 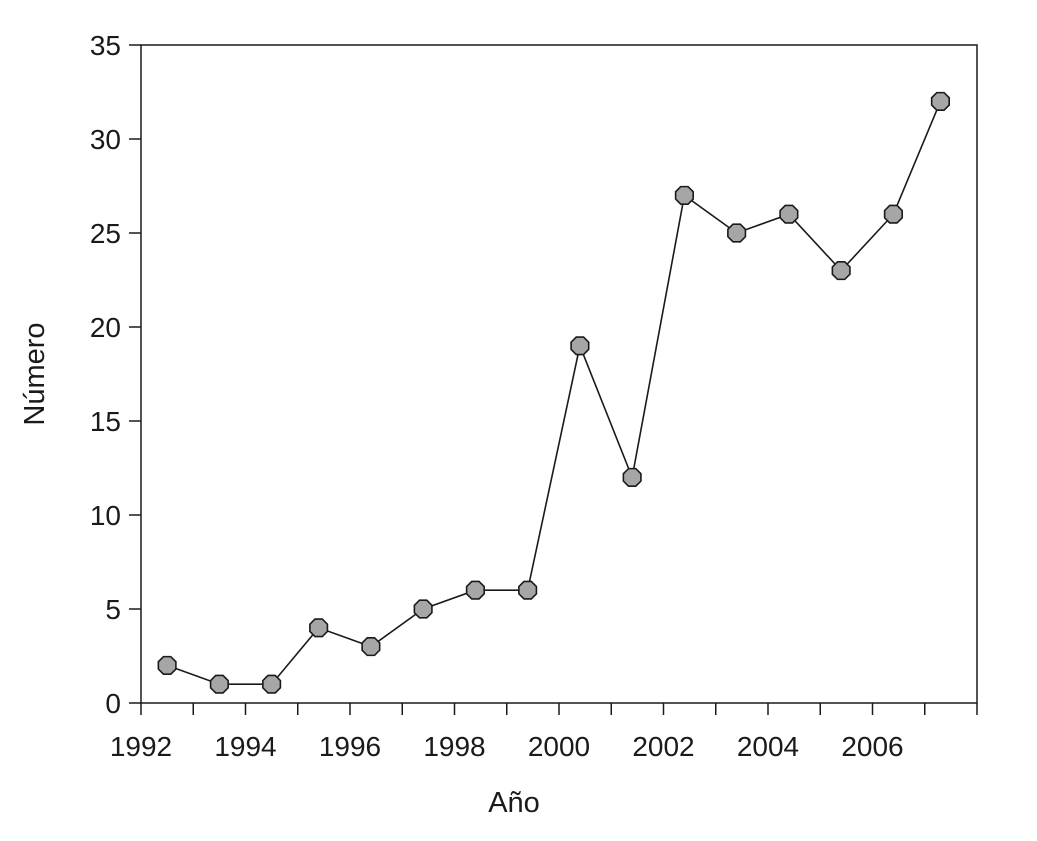 I want to click on y-tick-label: 35, so click(x=105, y=45).